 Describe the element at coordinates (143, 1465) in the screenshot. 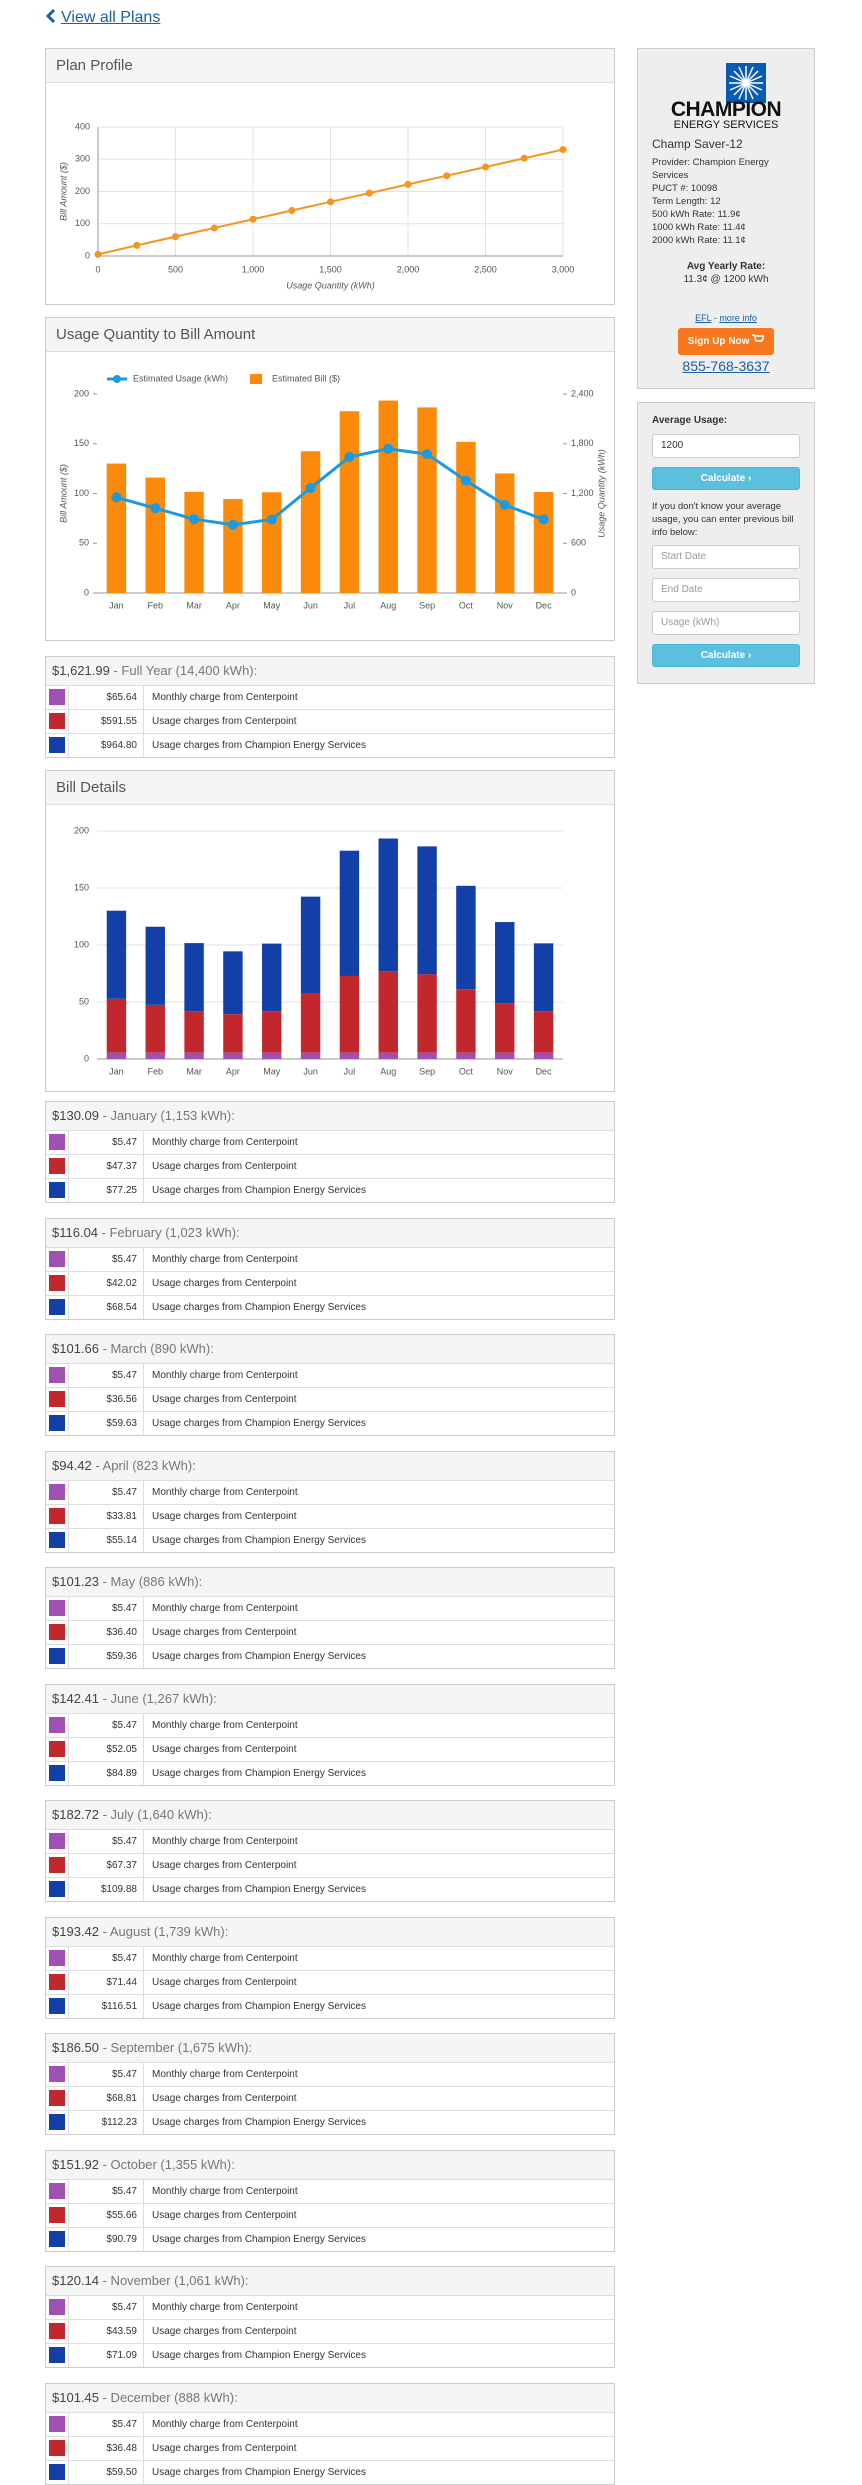

I see `bill-label: - April (823 kWh):` at that location.